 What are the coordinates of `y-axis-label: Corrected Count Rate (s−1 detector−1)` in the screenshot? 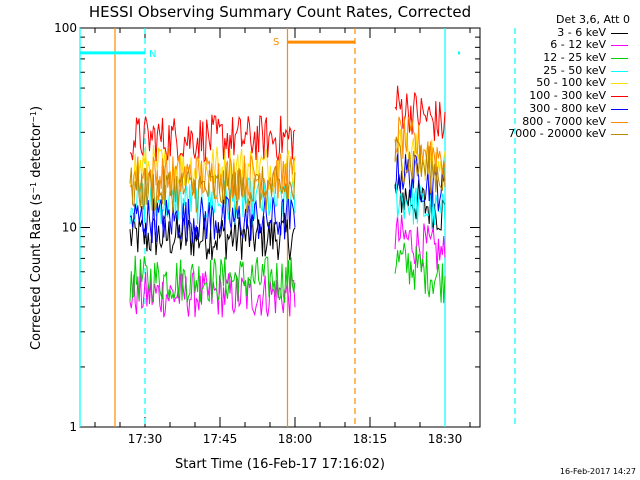 It's located at (37, 228).